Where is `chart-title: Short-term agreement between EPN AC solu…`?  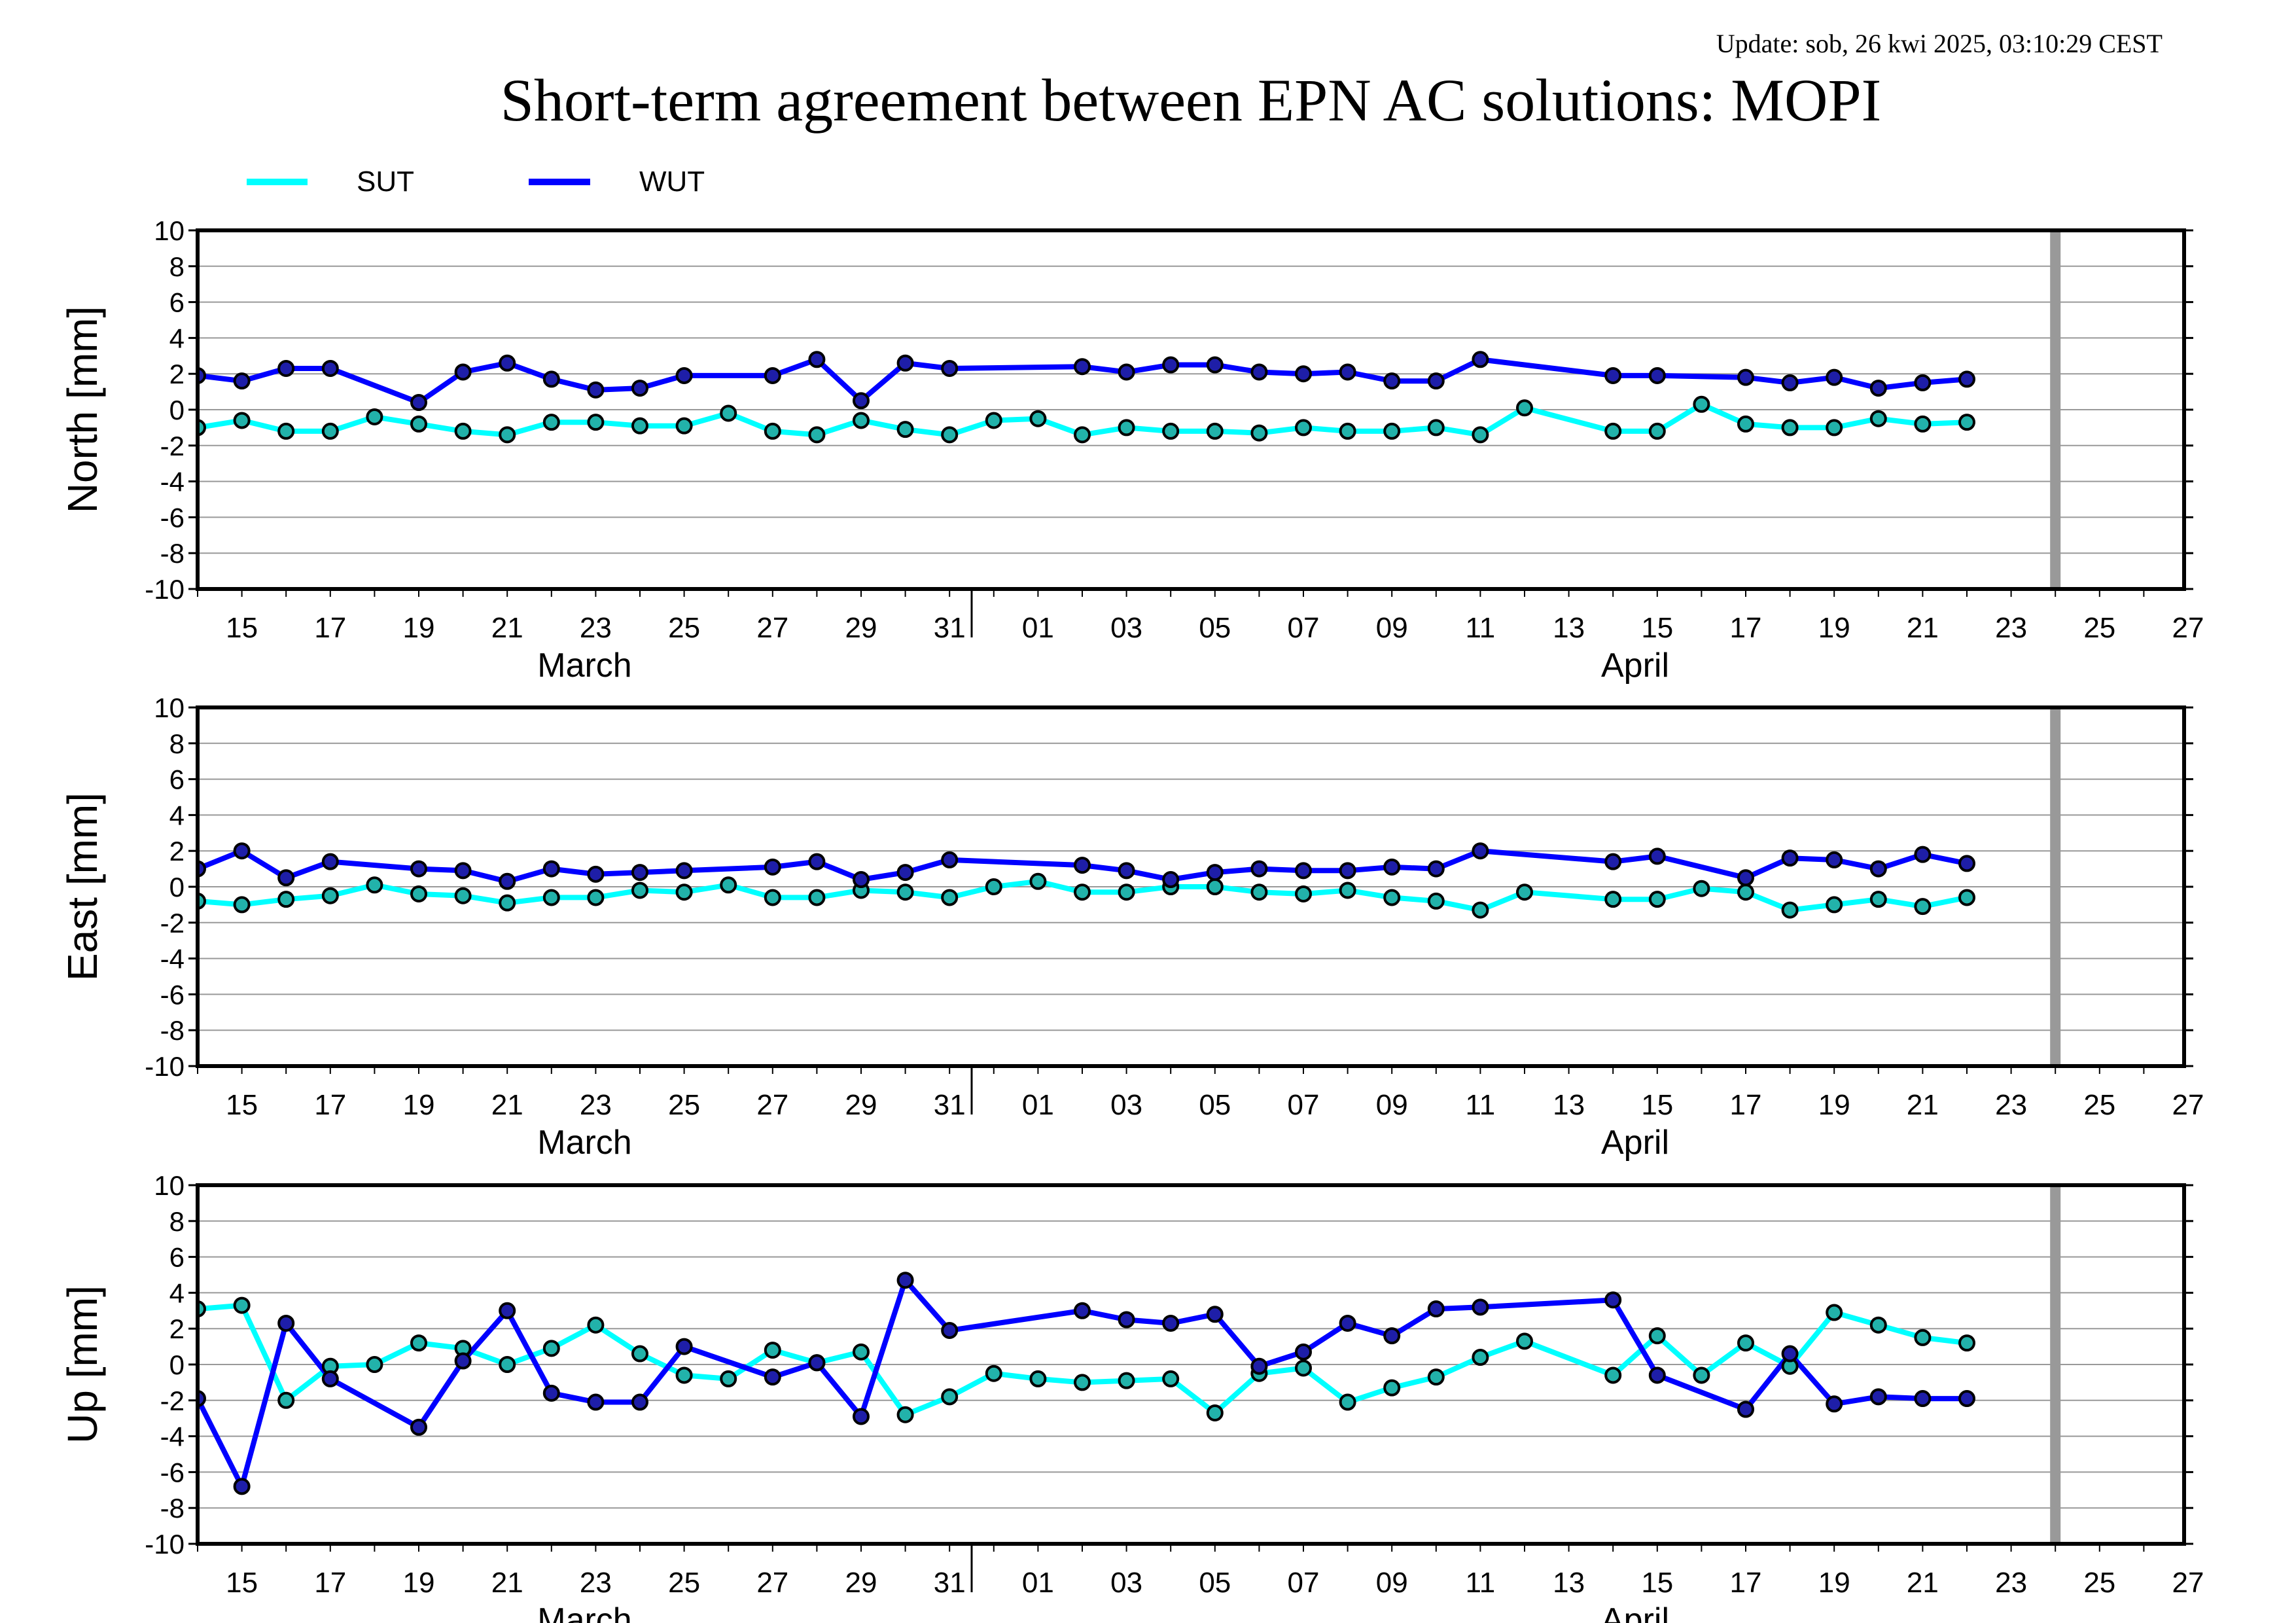
chart-title: Short-term agreement between EPN AC solu… is located at coordinates (1191, 101).